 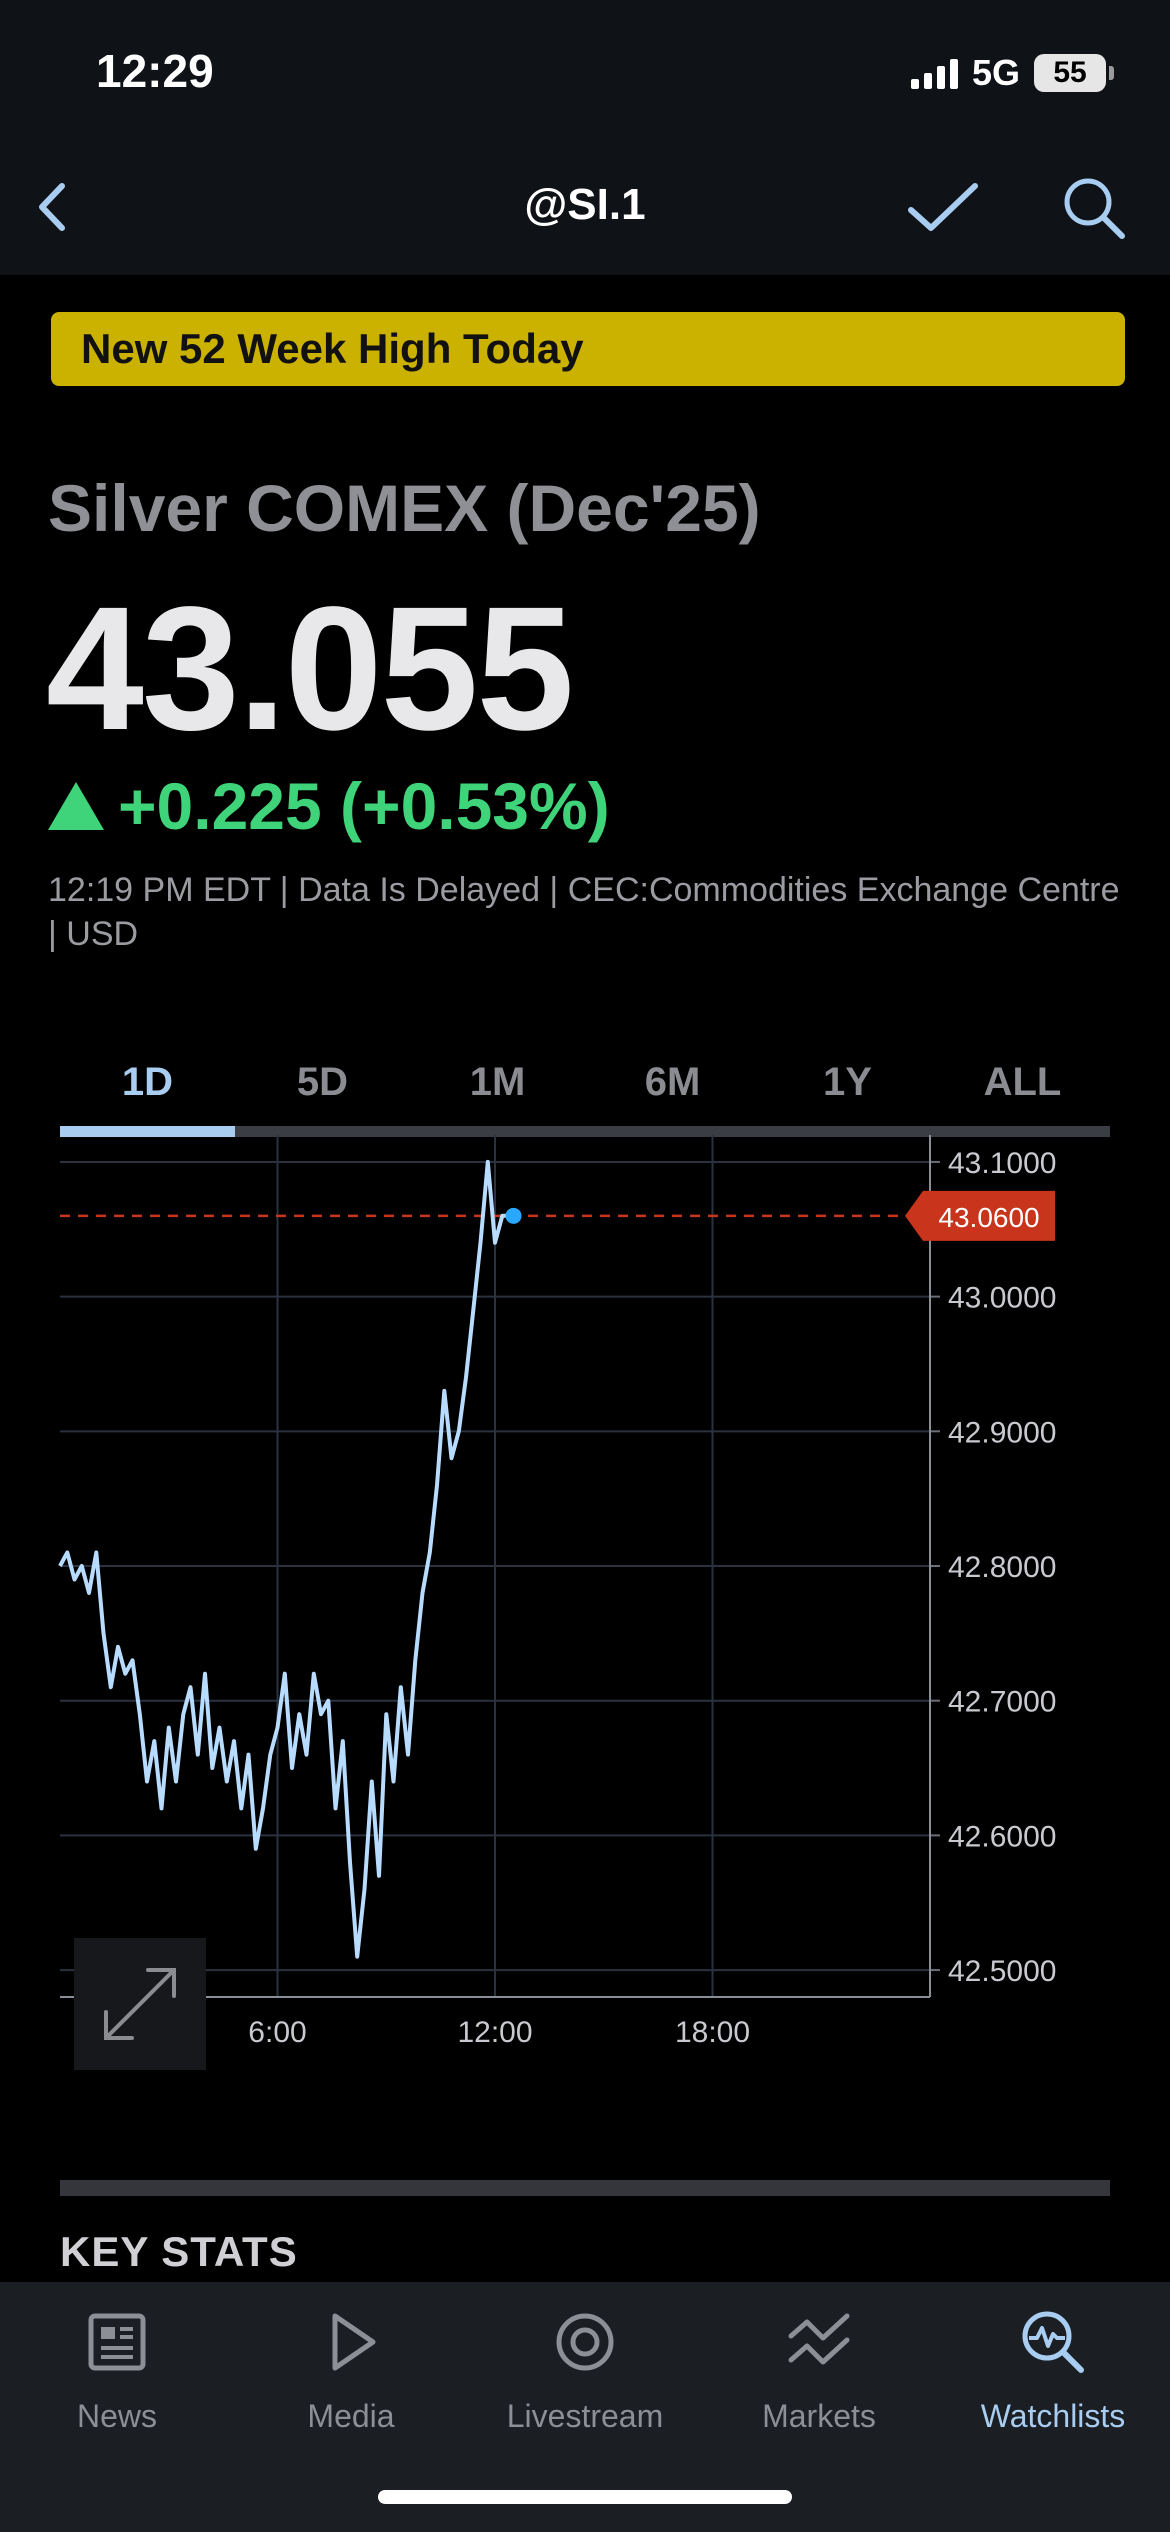 What do you see at coordinates (1002, 1567) in the screenshot?
I see `y-tick-label: 42.8000` at bounding box center [1002, 1567].